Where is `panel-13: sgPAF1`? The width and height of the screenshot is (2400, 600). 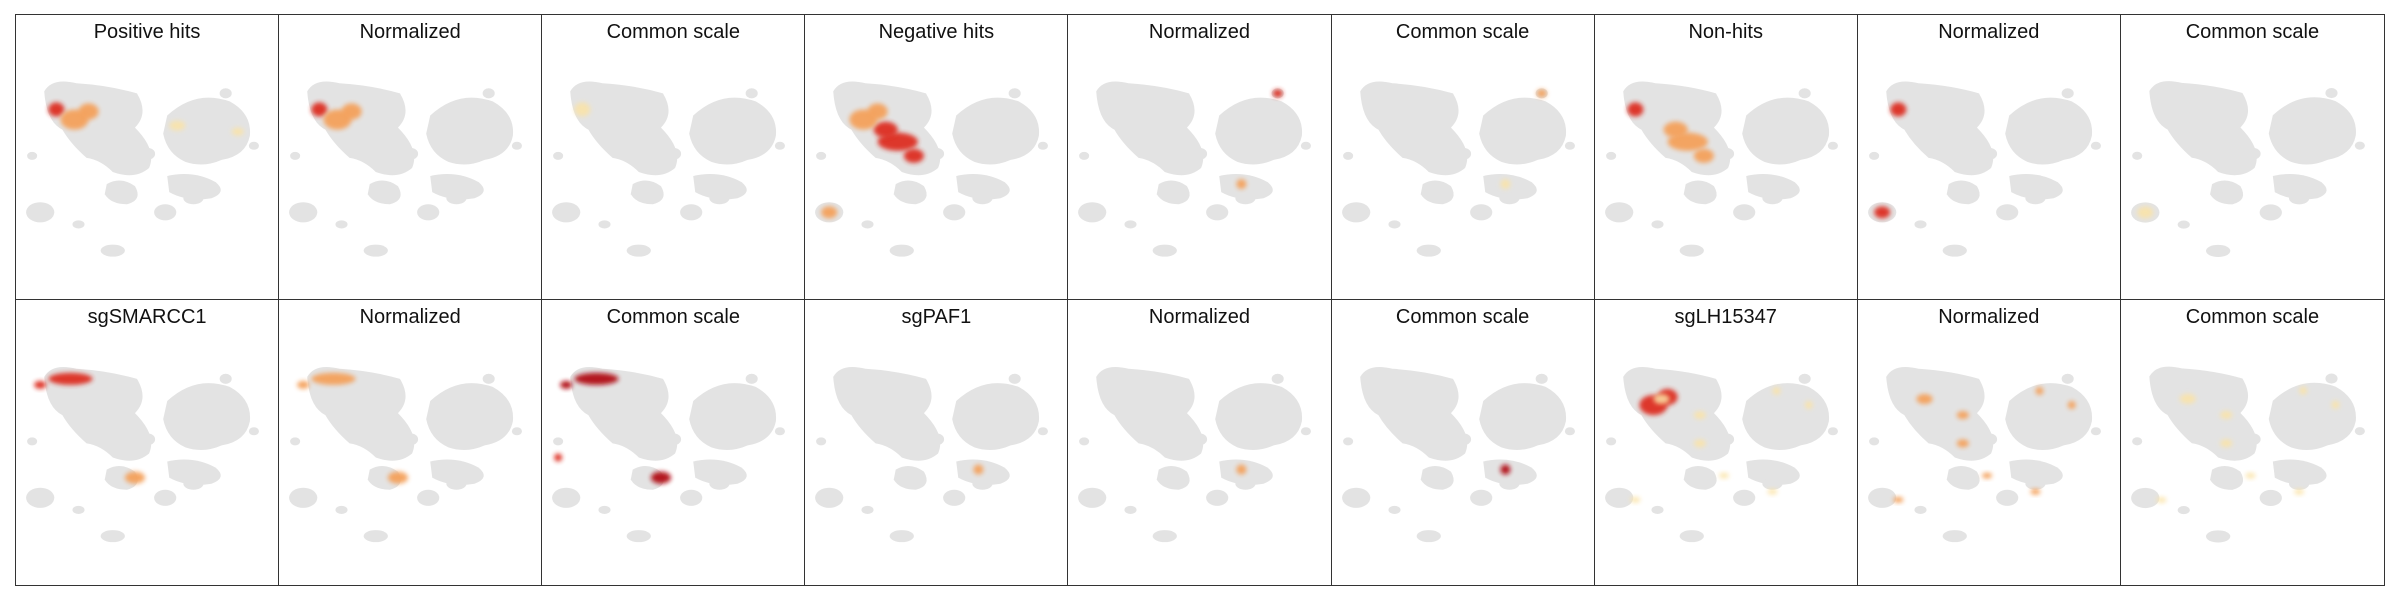
panel-13: sgPAF1 is located at coordinates (937, 442).